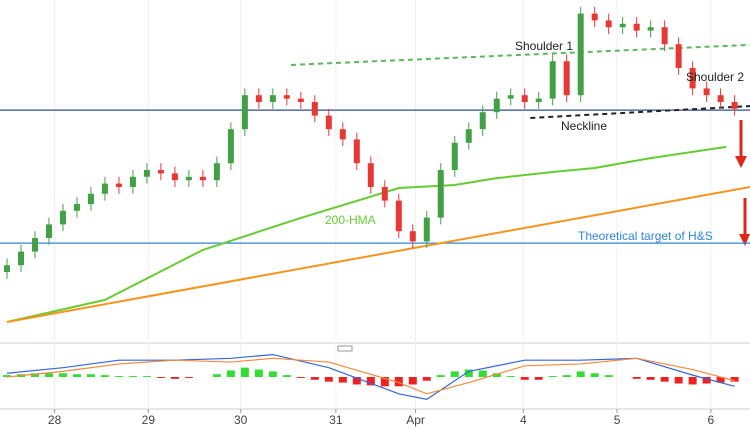 The image size is (750, 430). What do you see at coordinates (523, 420) in the screenshot?
I see `x-tick-label: 4` at bounding box center [523, 420].